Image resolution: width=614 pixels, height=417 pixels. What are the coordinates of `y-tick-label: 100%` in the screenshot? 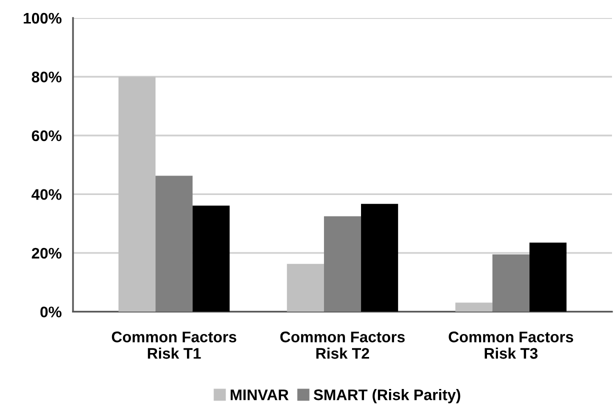 It's located at (43, 18).